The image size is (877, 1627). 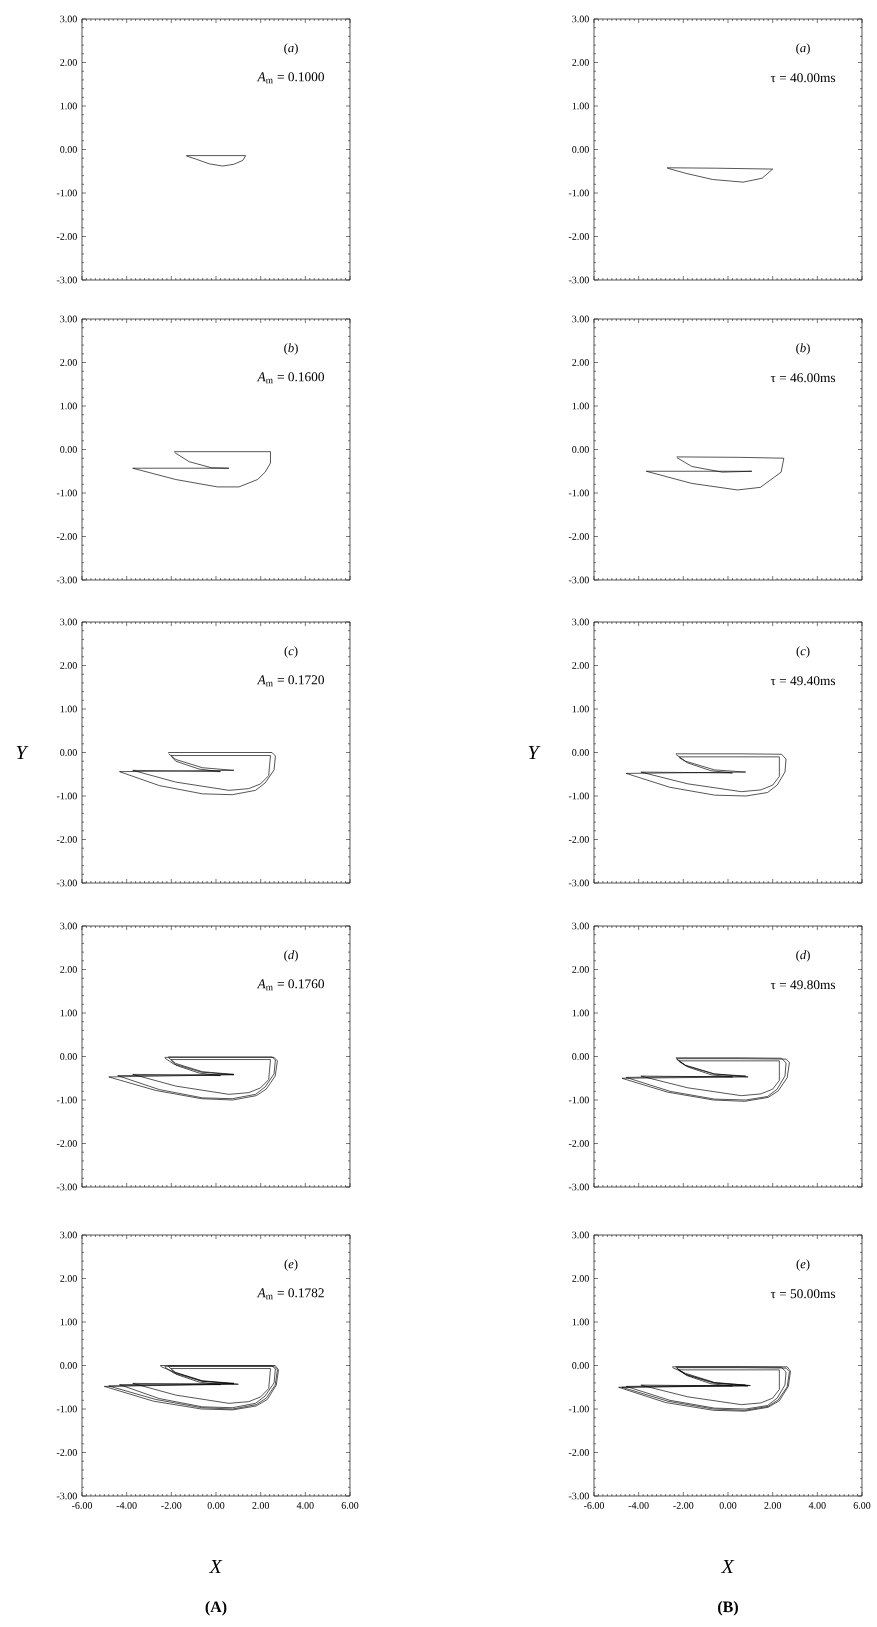 I want to click on annotation: A$_{m}$ = 0.1720, so click(x=290, y=681).